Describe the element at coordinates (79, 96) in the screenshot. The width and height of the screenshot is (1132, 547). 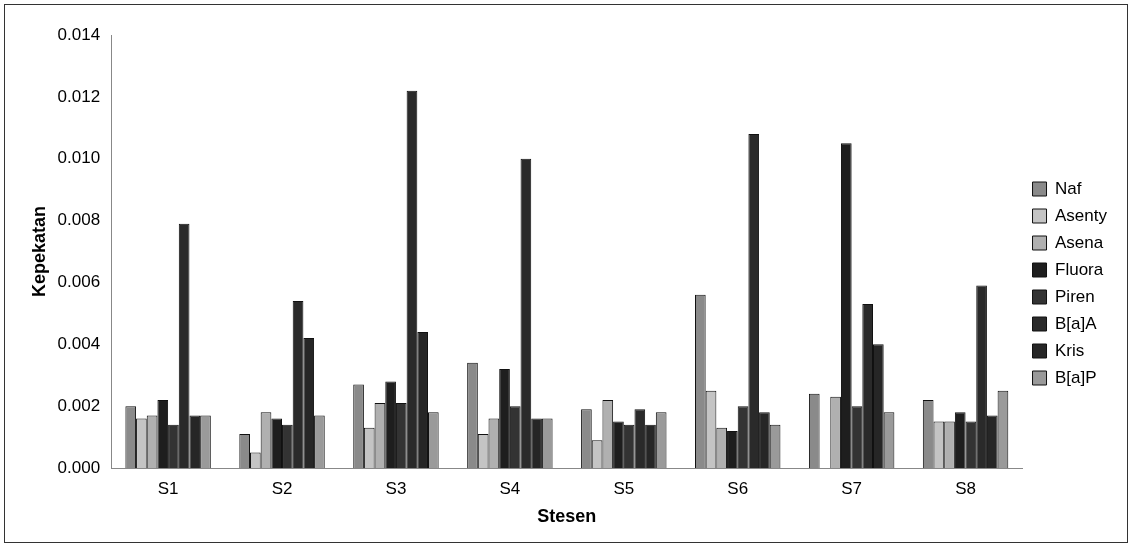
I see `y-tick-label: 0.012` at that location.